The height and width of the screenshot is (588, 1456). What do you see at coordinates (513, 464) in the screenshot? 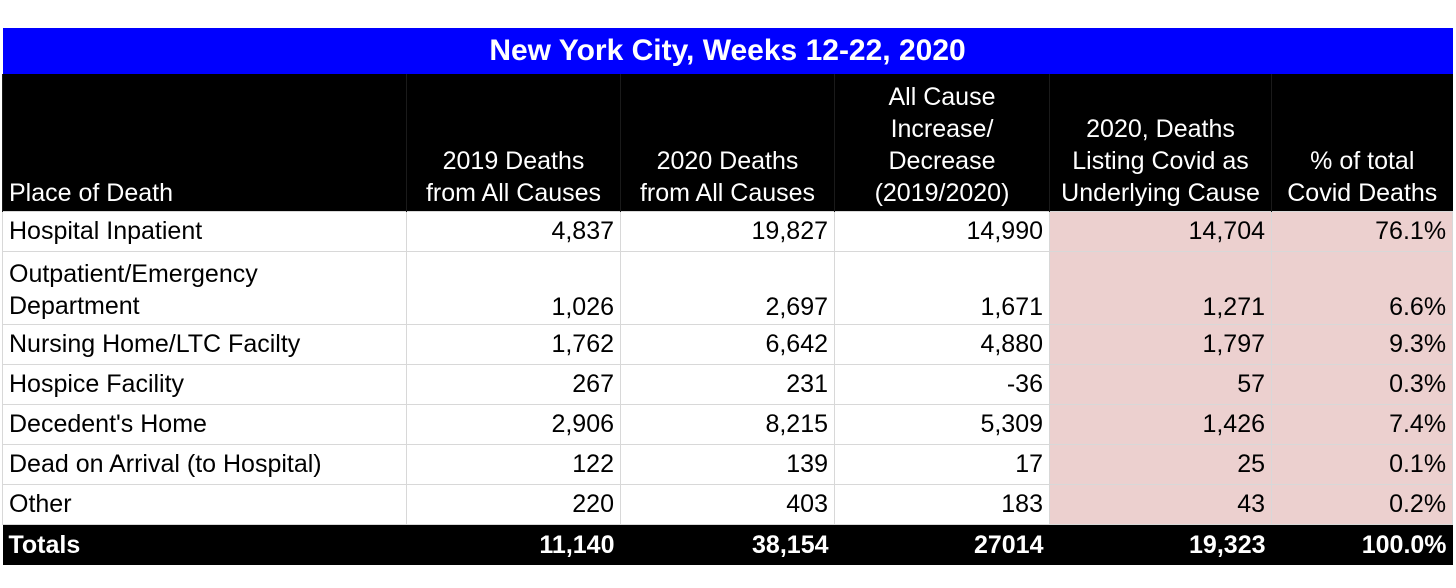
I see `deaths-2019-cell: 122` at bounding box center [513, 464].